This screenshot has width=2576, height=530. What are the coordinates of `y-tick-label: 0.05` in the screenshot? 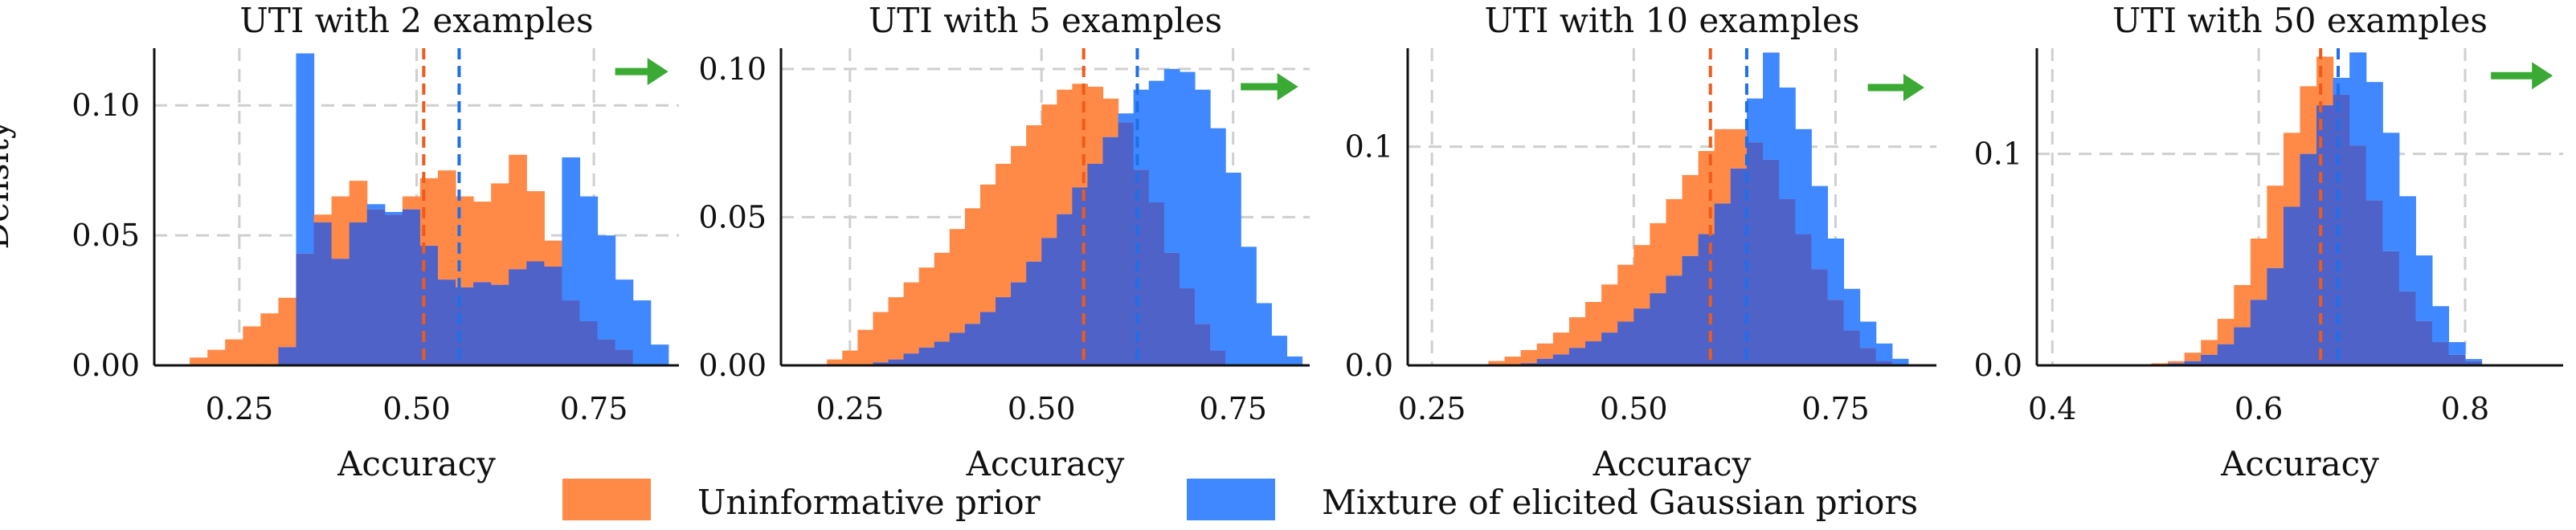 It's located at (732, 216).